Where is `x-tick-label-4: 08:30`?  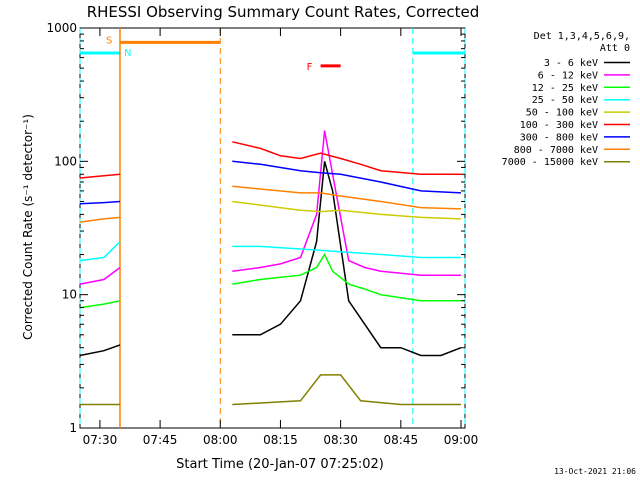 x-tick-label-4: 08:30 is located at coordinates (340, 440).